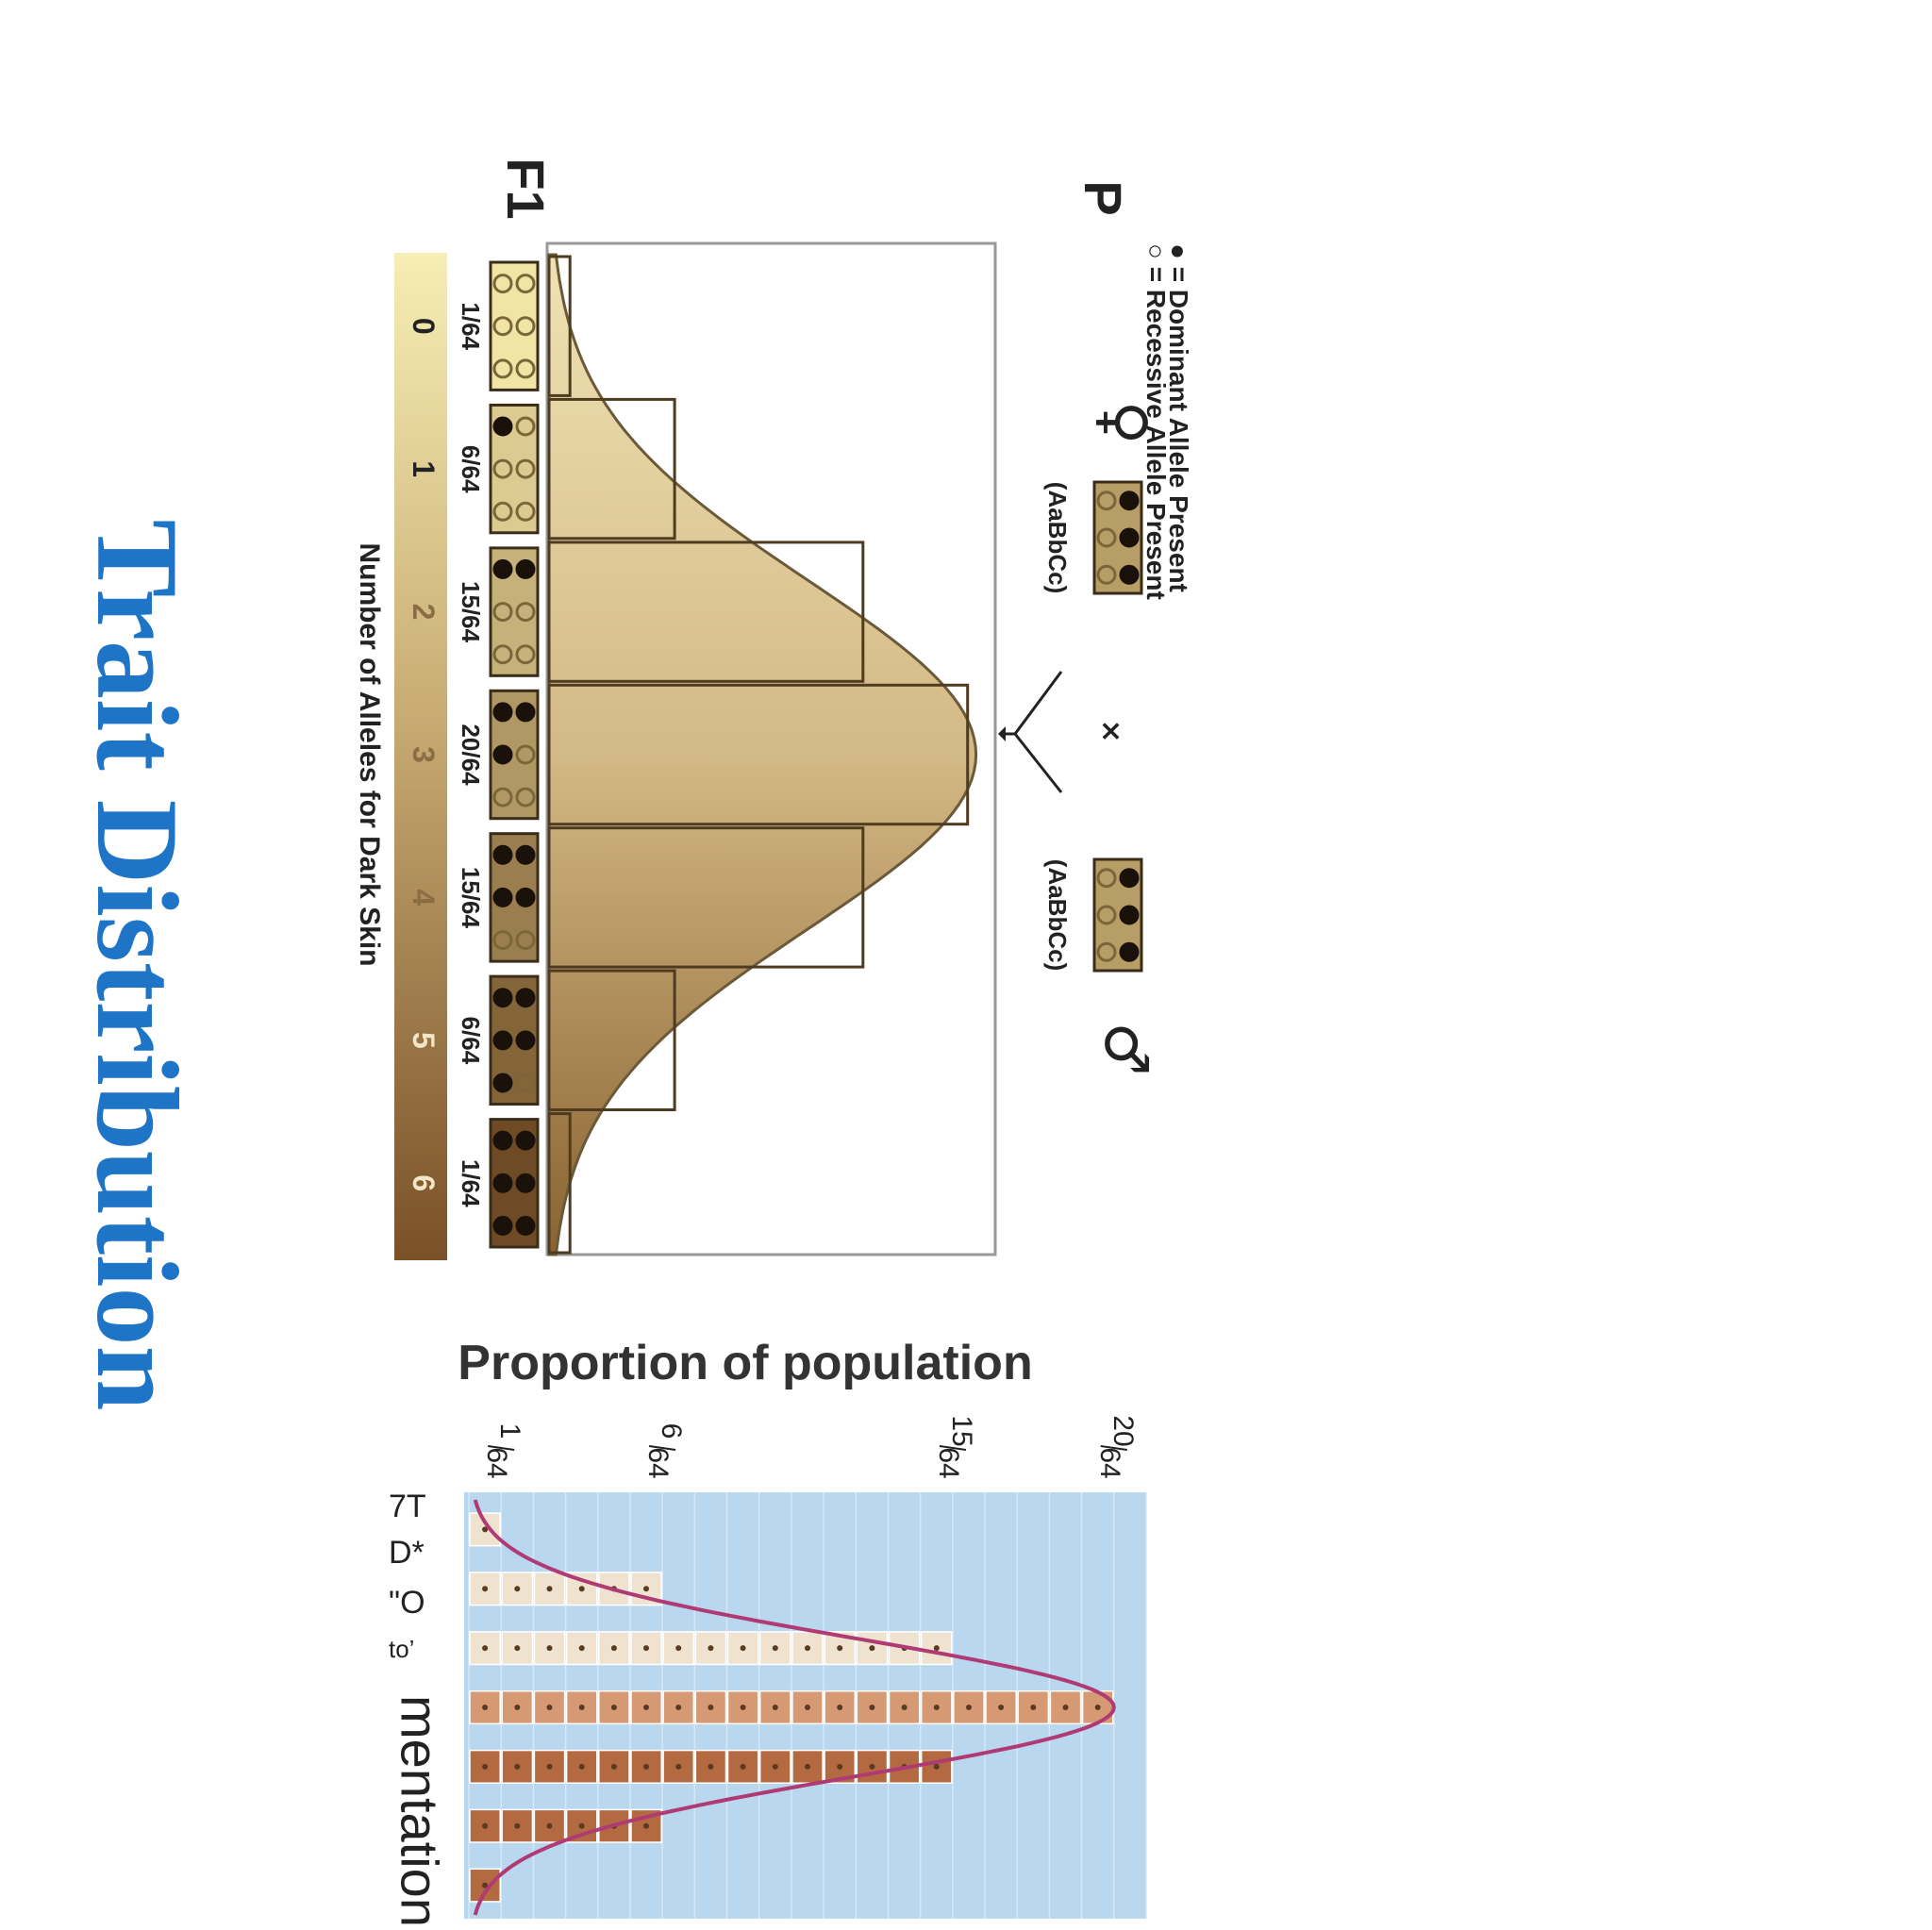  I want to click on bars-group, so click(758, 755).